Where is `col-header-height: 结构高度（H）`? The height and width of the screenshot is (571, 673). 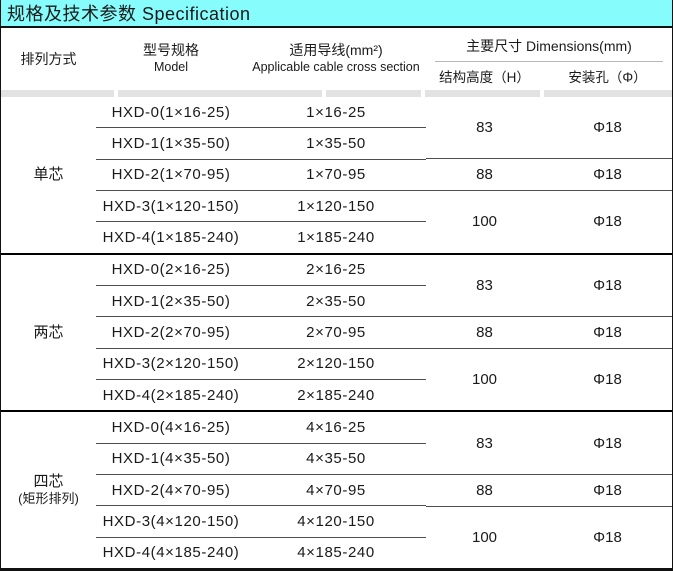
col-header-height: 结构高度（H） is located at coordinates (484, 77).